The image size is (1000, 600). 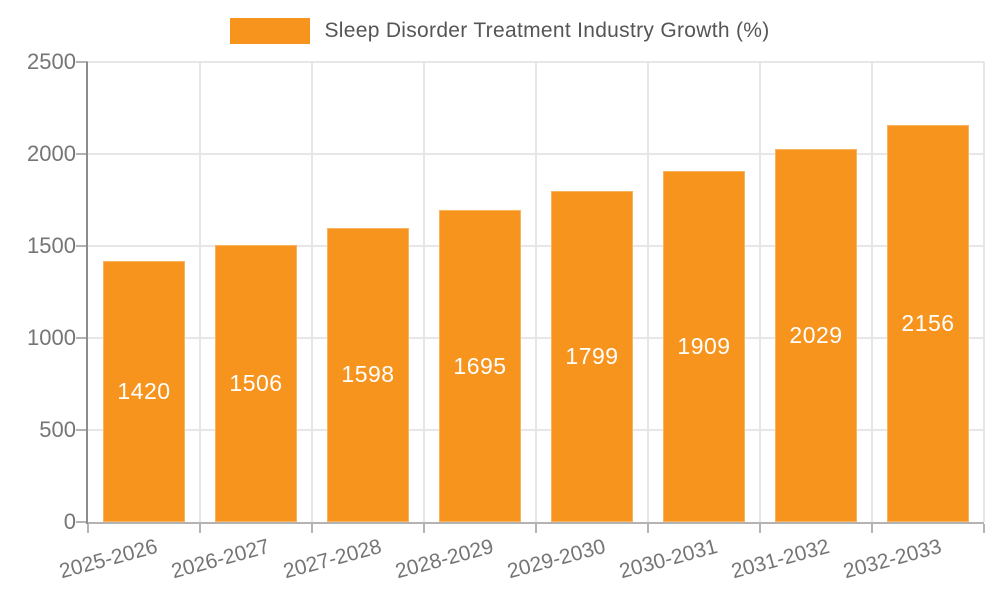 What do you see at coordinates (51, 245) in the screenshot?
I see `y-axis-tick-label: 1500` at bounding box center [51, 245].